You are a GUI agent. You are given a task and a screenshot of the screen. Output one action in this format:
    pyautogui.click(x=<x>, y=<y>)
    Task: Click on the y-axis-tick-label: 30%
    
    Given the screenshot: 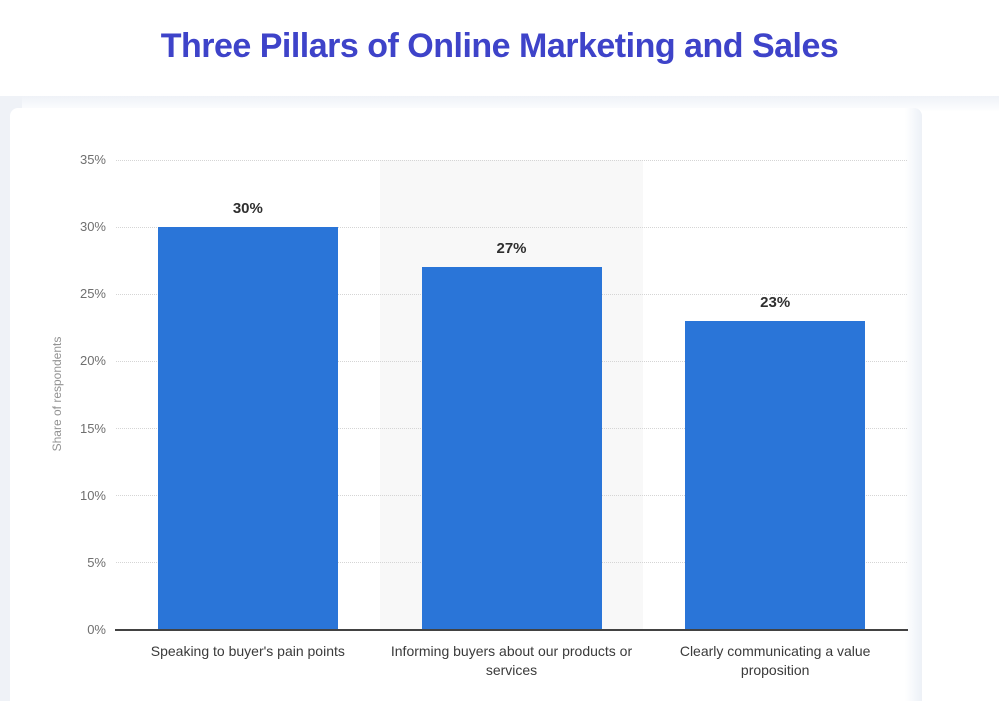 What is the action you would take?
    pyautogui.click(x=92, y=227)
    